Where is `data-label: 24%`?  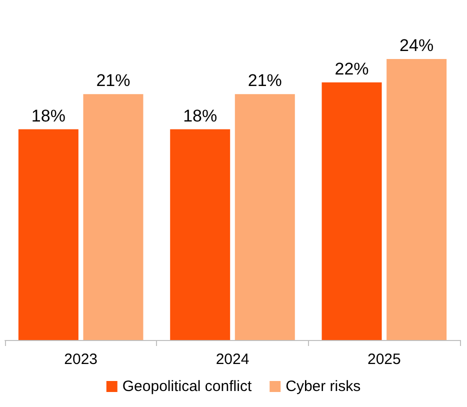
data-label: 24% is located at coordinates (417, 45).